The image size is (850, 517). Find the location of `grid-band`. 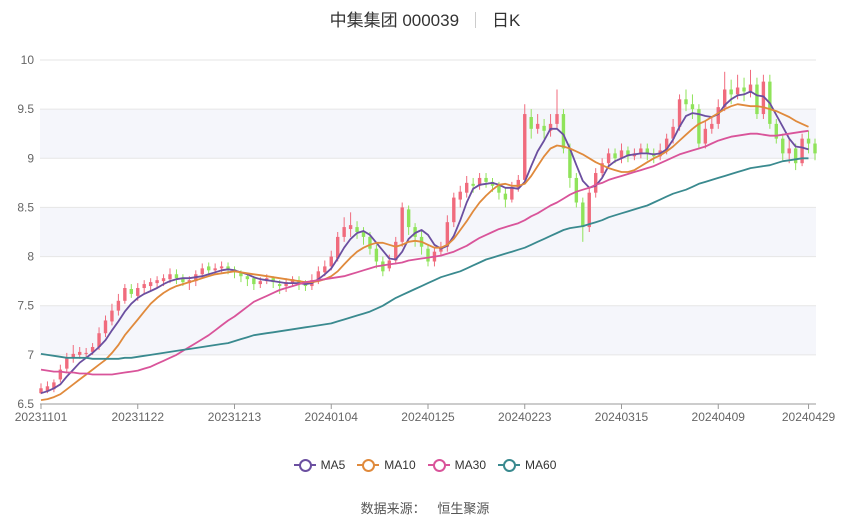

grid-band is located at coordinates (428, 330).